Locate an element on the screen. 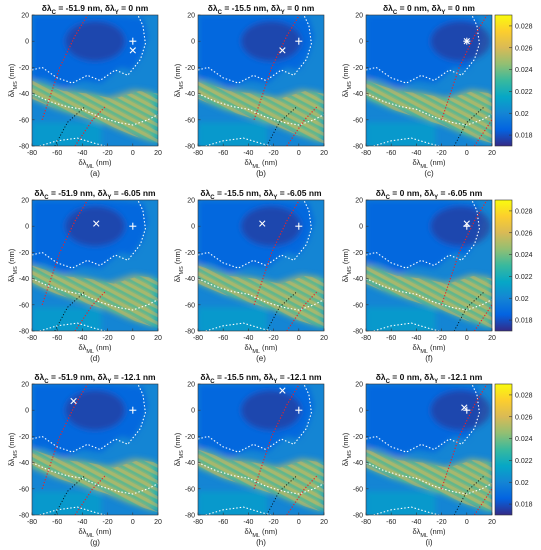 The image size is (541, 550). y-tick-label: -60 is located at coordinates (358, 120).